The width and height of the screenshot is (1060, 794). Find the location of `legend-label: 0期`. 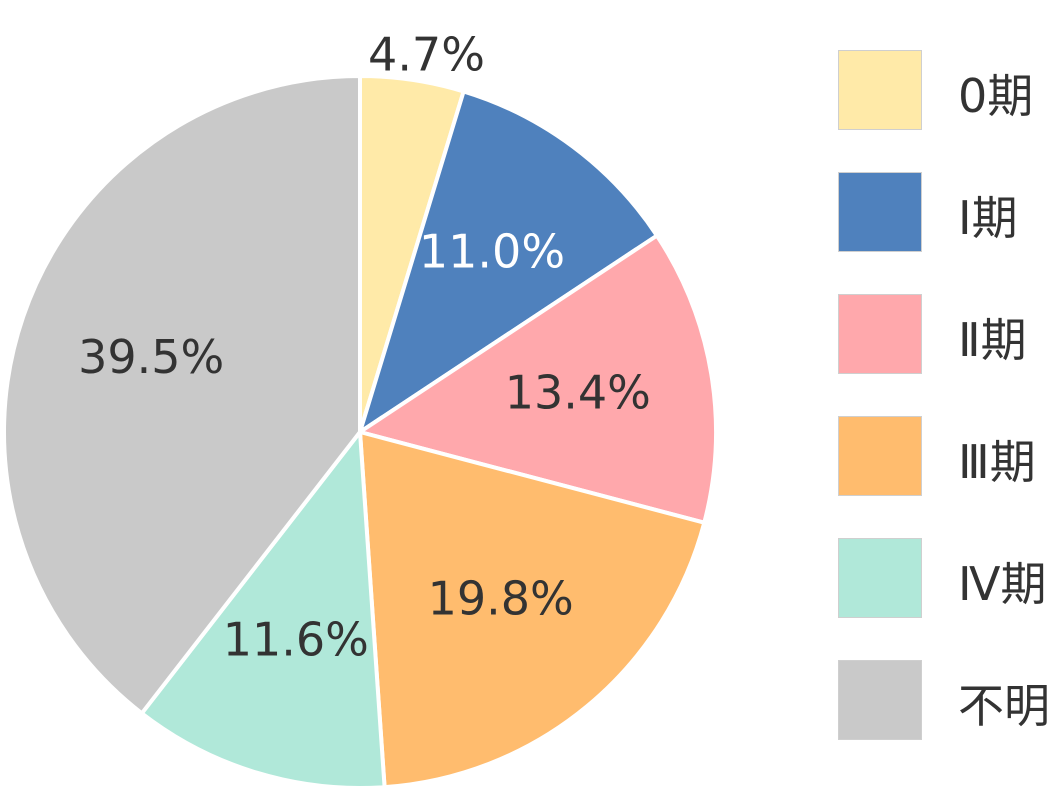

legend-label: 0期 is located at coordinates (996, 96).